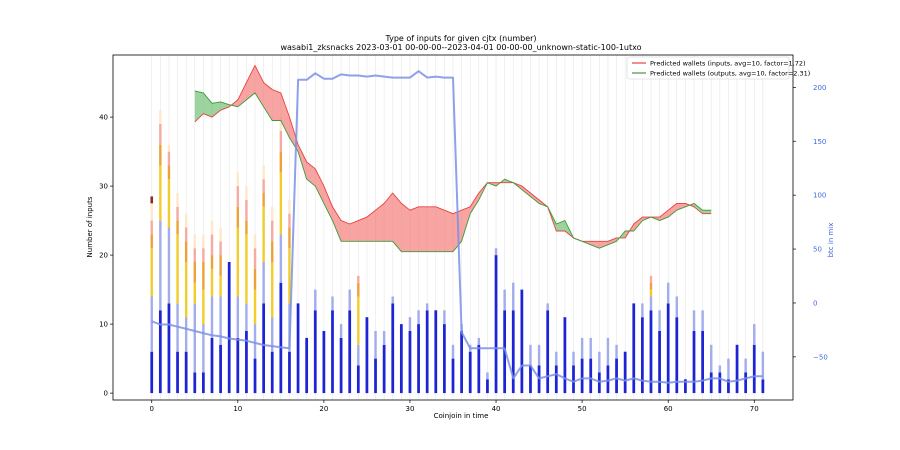  Describe the element at coordinates (754, 409) in the screenshot. I see `x-tick-label-70: 70` at that location.